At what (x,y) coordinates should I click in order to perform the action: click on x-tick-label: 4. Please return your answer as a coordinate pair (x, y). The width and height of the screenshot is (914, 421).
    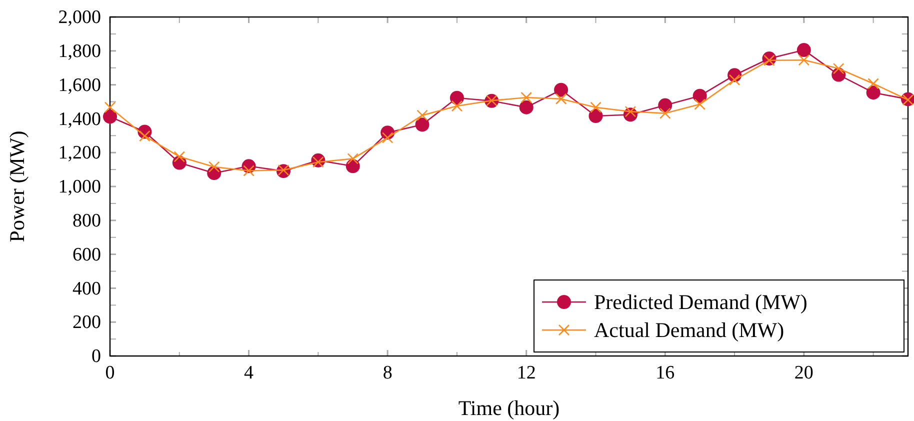
    Looking at the image, I should click on (249, 373).